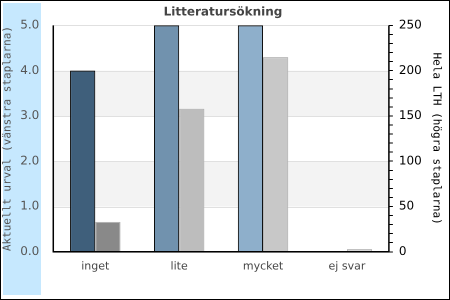 The image size is (450, 300). What do you see at coordinates (30, 205) in the screenshot?
I see `y-tick-label: 1.0` at bounding box center [30, 205].